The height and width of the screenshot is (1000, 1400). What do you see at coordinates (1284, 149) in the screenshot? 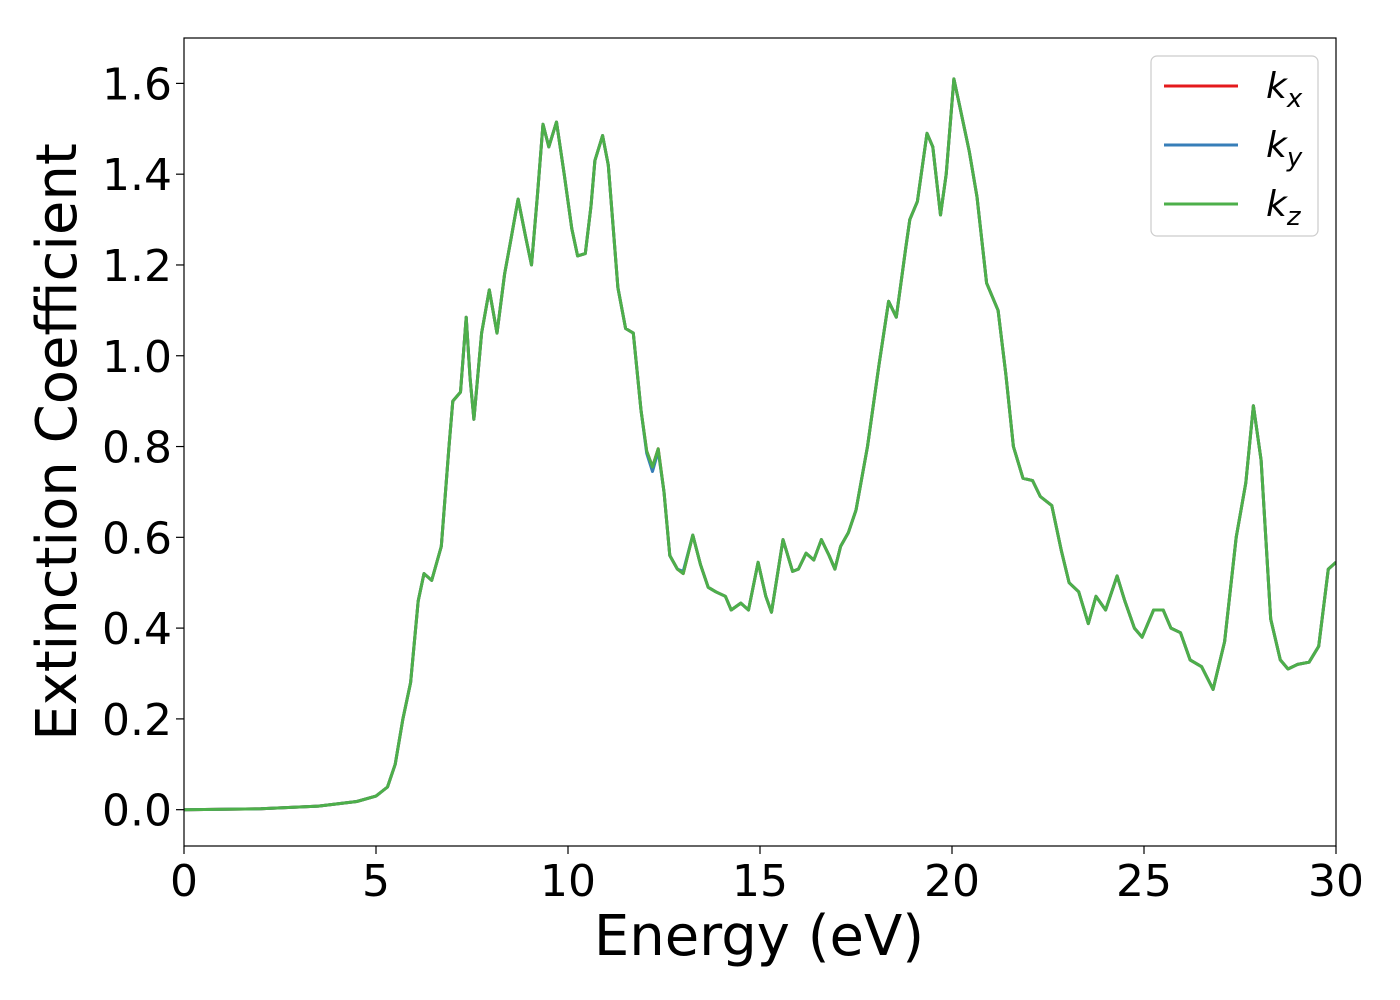
I see `legend-label-y: ky` at bounding box center [1284, 149].